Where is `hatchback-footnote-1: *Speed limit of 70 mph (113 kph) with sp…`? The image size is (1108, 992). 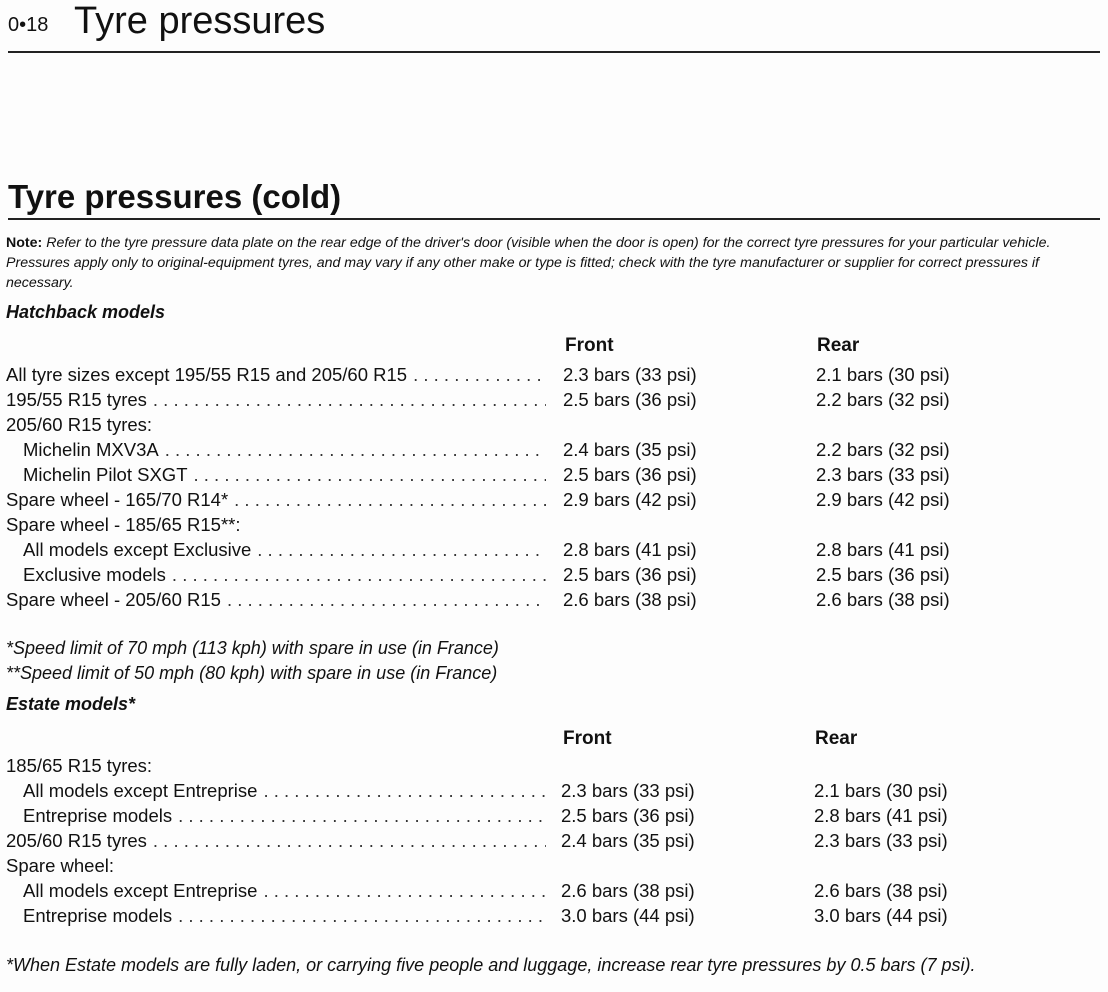
hatchback-footnote-1: *Speed limit of 70 mph (113 kph) with sp… is located at coordinates (252, 648).